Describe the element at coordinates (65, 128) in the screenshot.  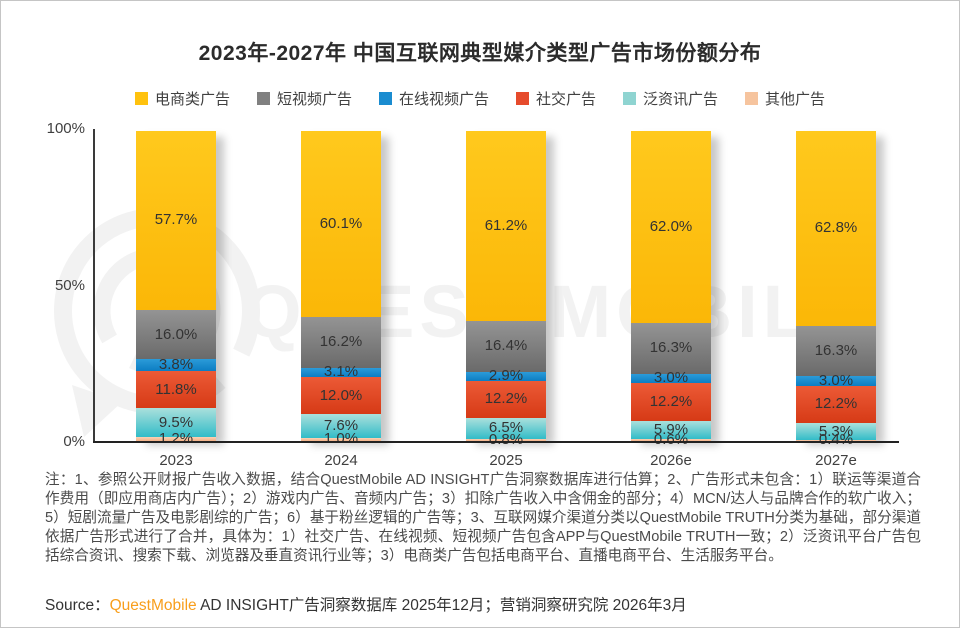
I see `y-axis-tick-label: 100%` at that location.